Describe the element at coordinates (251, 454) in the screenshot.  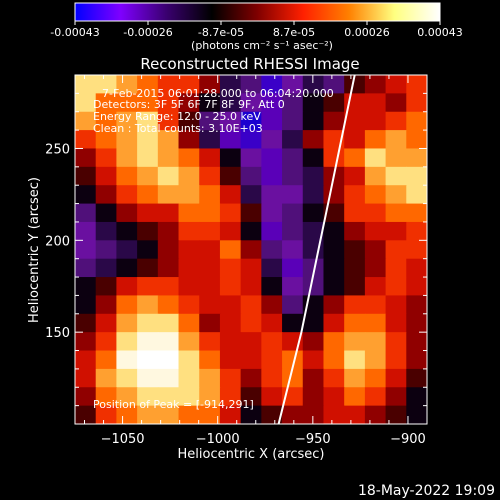
I see `x-axis-label: Heliocentric X (arcsec)` at that location.